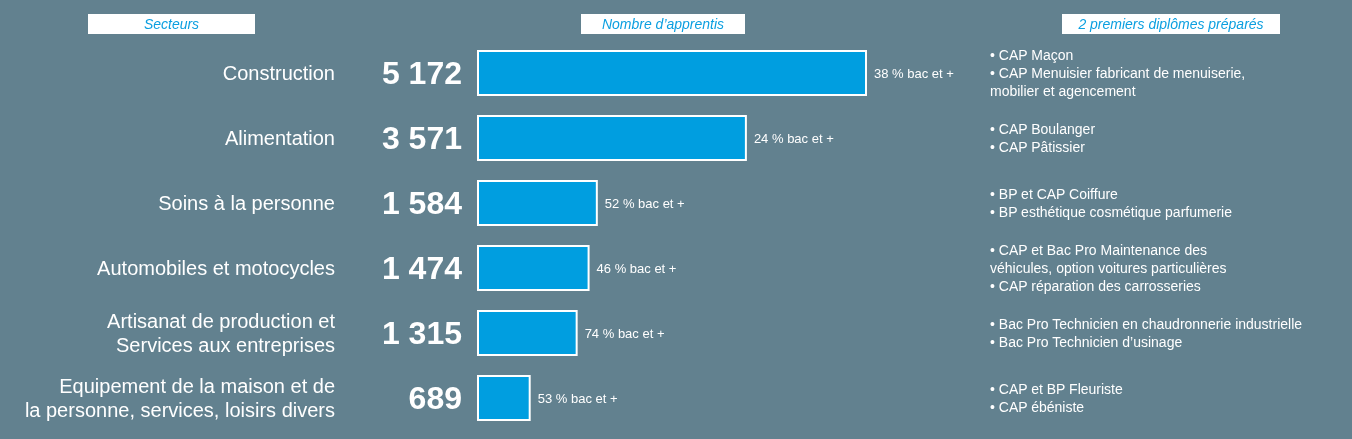  What do you see at coordinates (1111, 202) in the screenshot?
I see `text: • BP et CAP Coiffure • BP esthétique cosmétique parfumerie` at bounding box center [1111, 202].